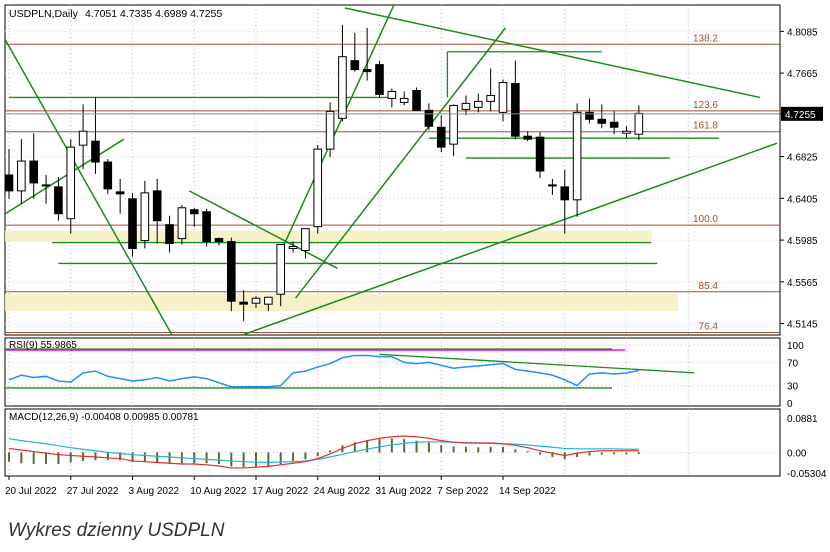 Image resolution: width=830 pixels, height=552 pixels. What do you see at coordinates (793, 363) in the screenshot?
I see `rsi-level-label: 70` at bounding box center [793, 363].